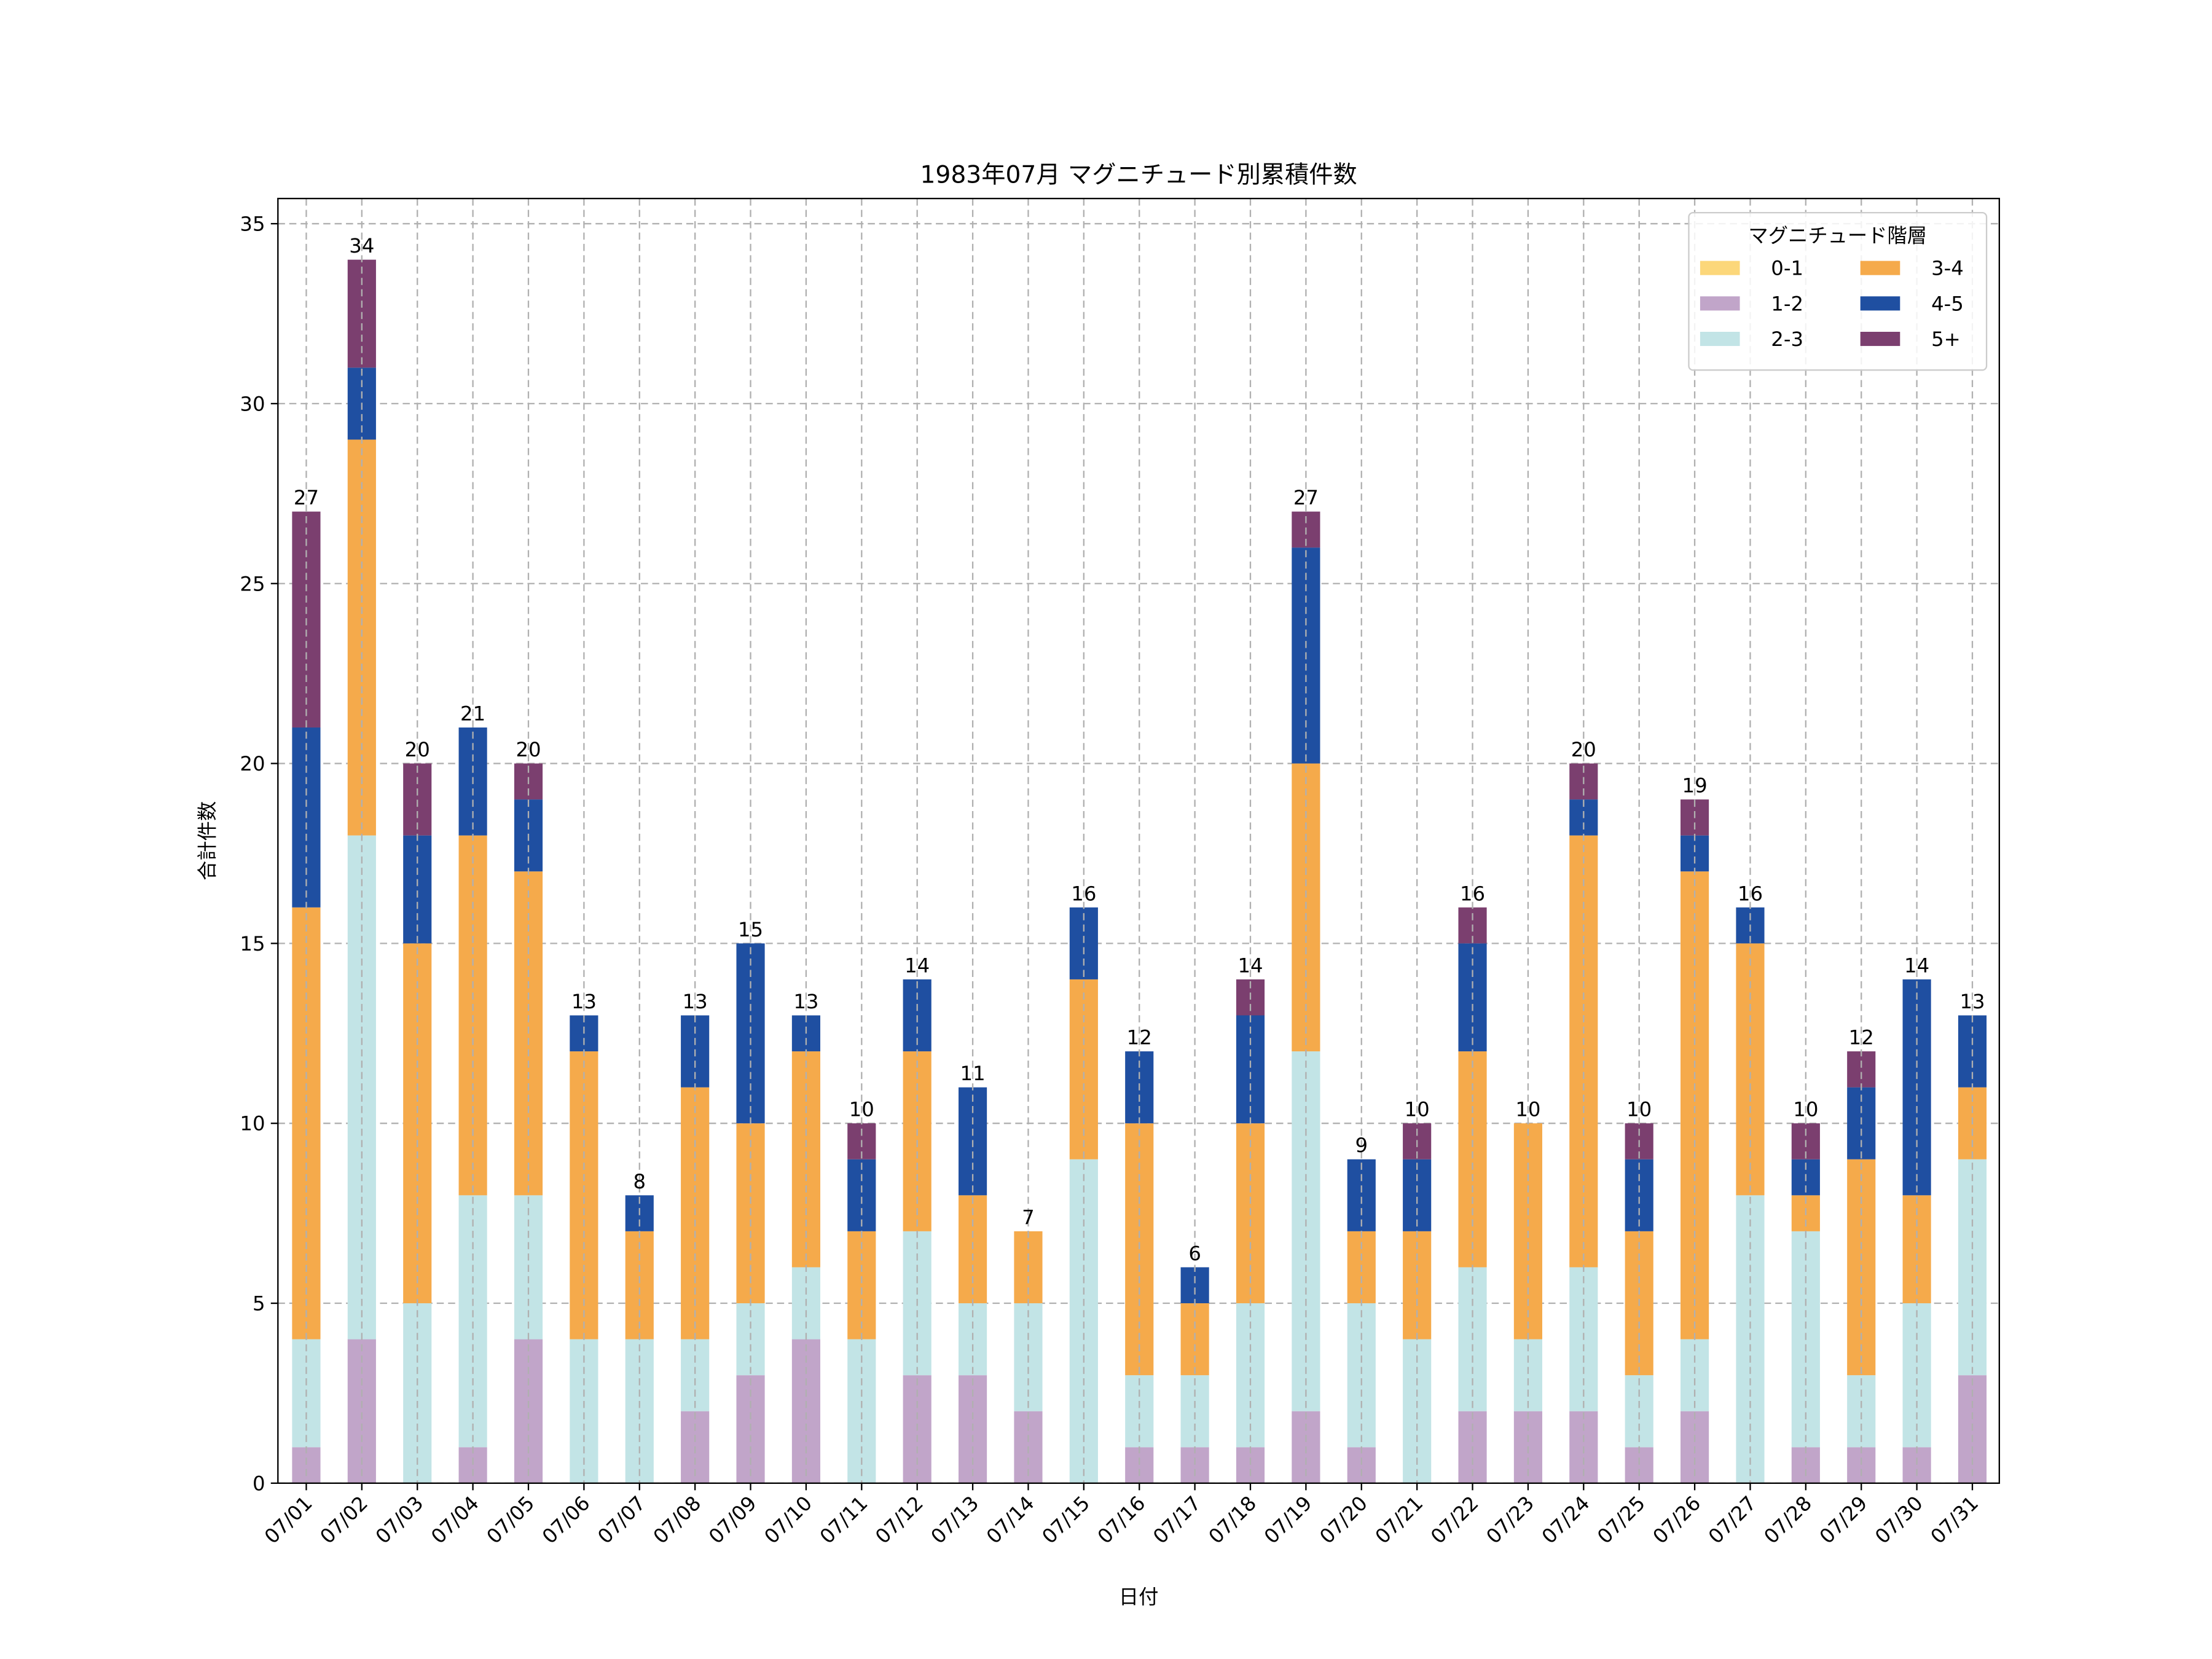 This screenshot has width=2212, height=1659. What do you see at coordinates (1861, 1069) in the screenshot?
I see `bar-segment-5+` at bounding box center [1861, 1069].